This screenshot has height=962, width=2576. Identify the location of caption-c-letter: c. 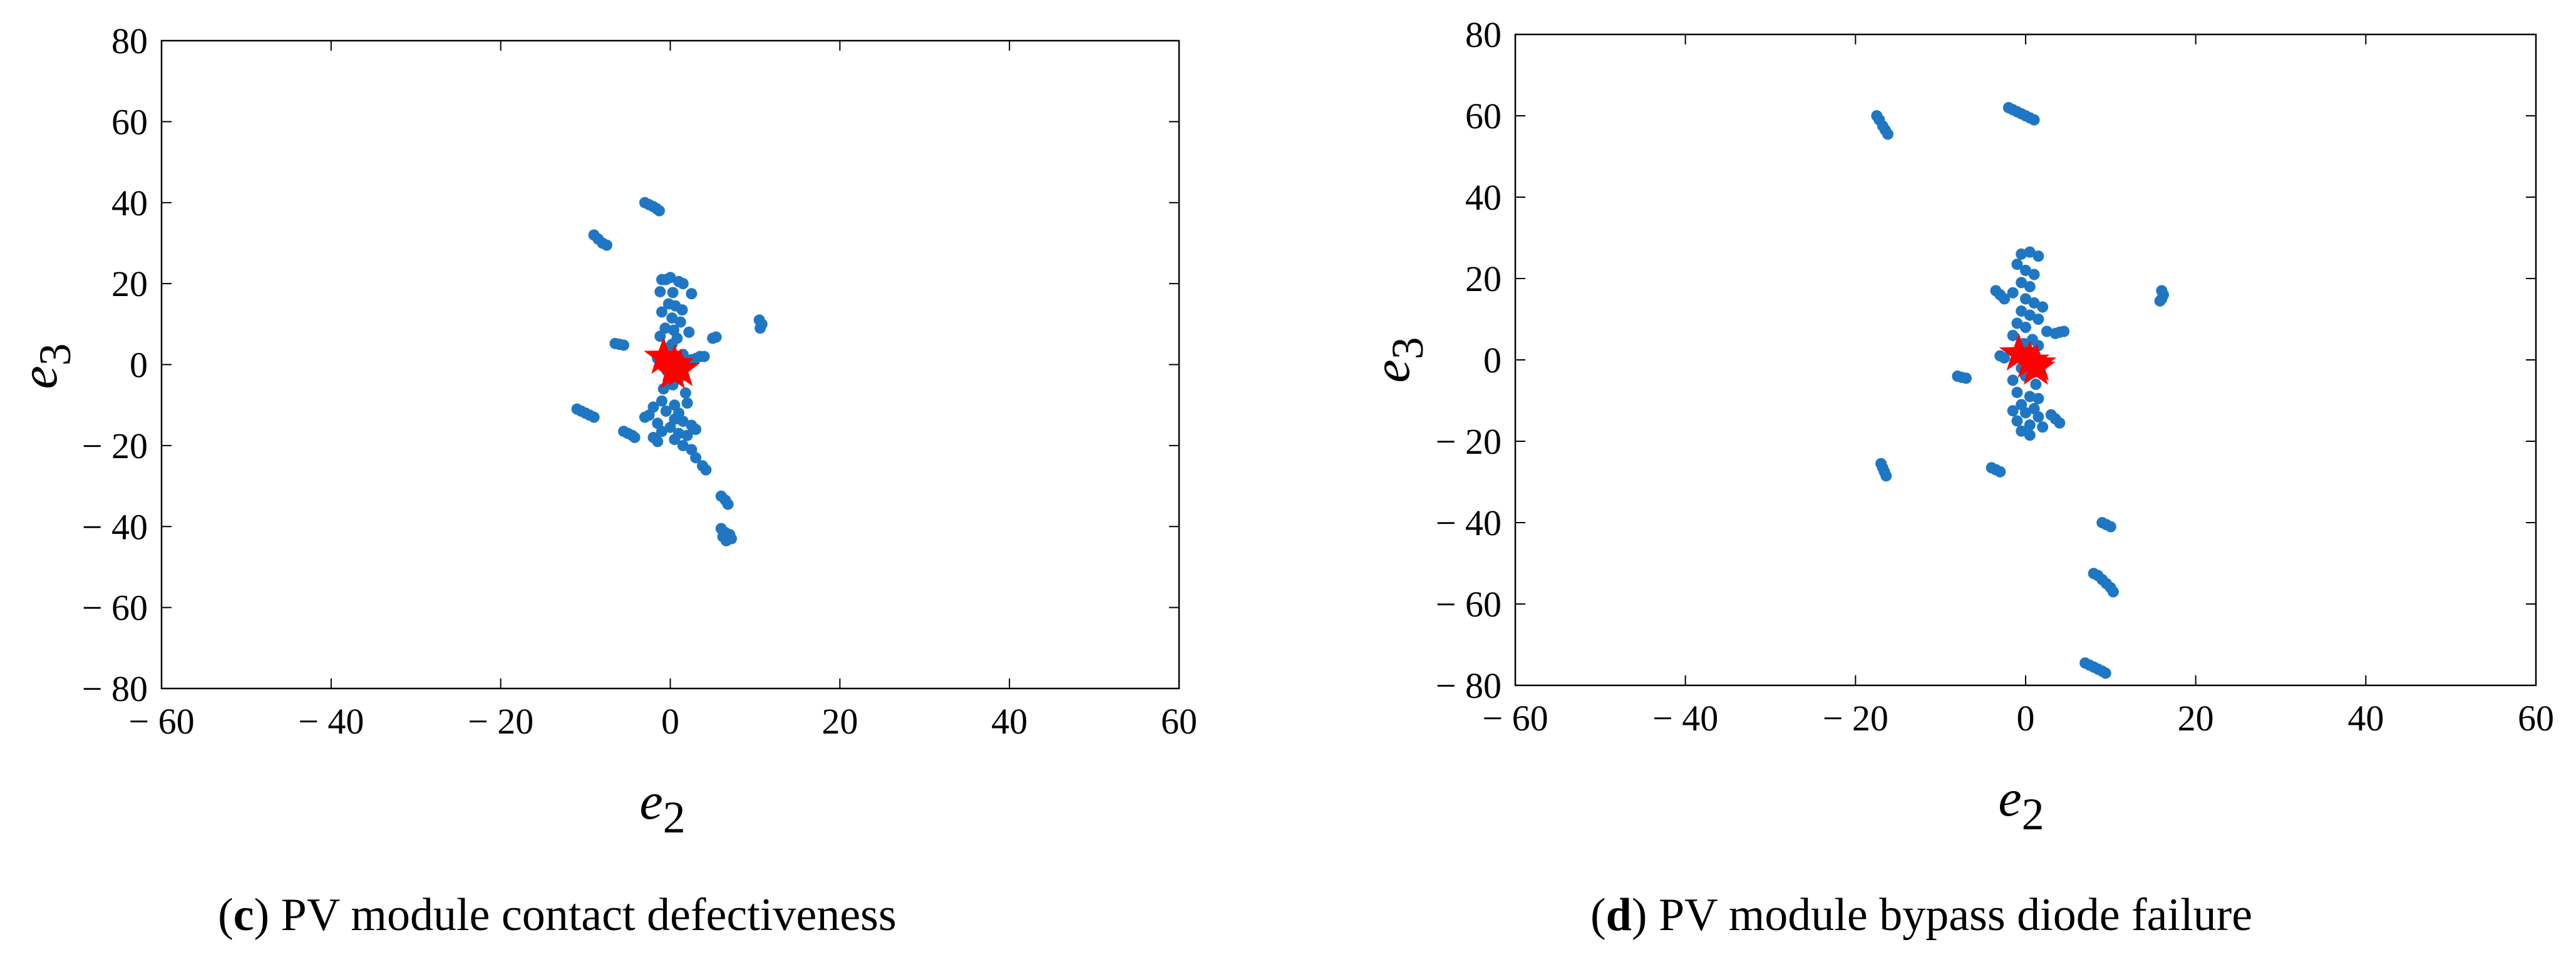
(244, 915).